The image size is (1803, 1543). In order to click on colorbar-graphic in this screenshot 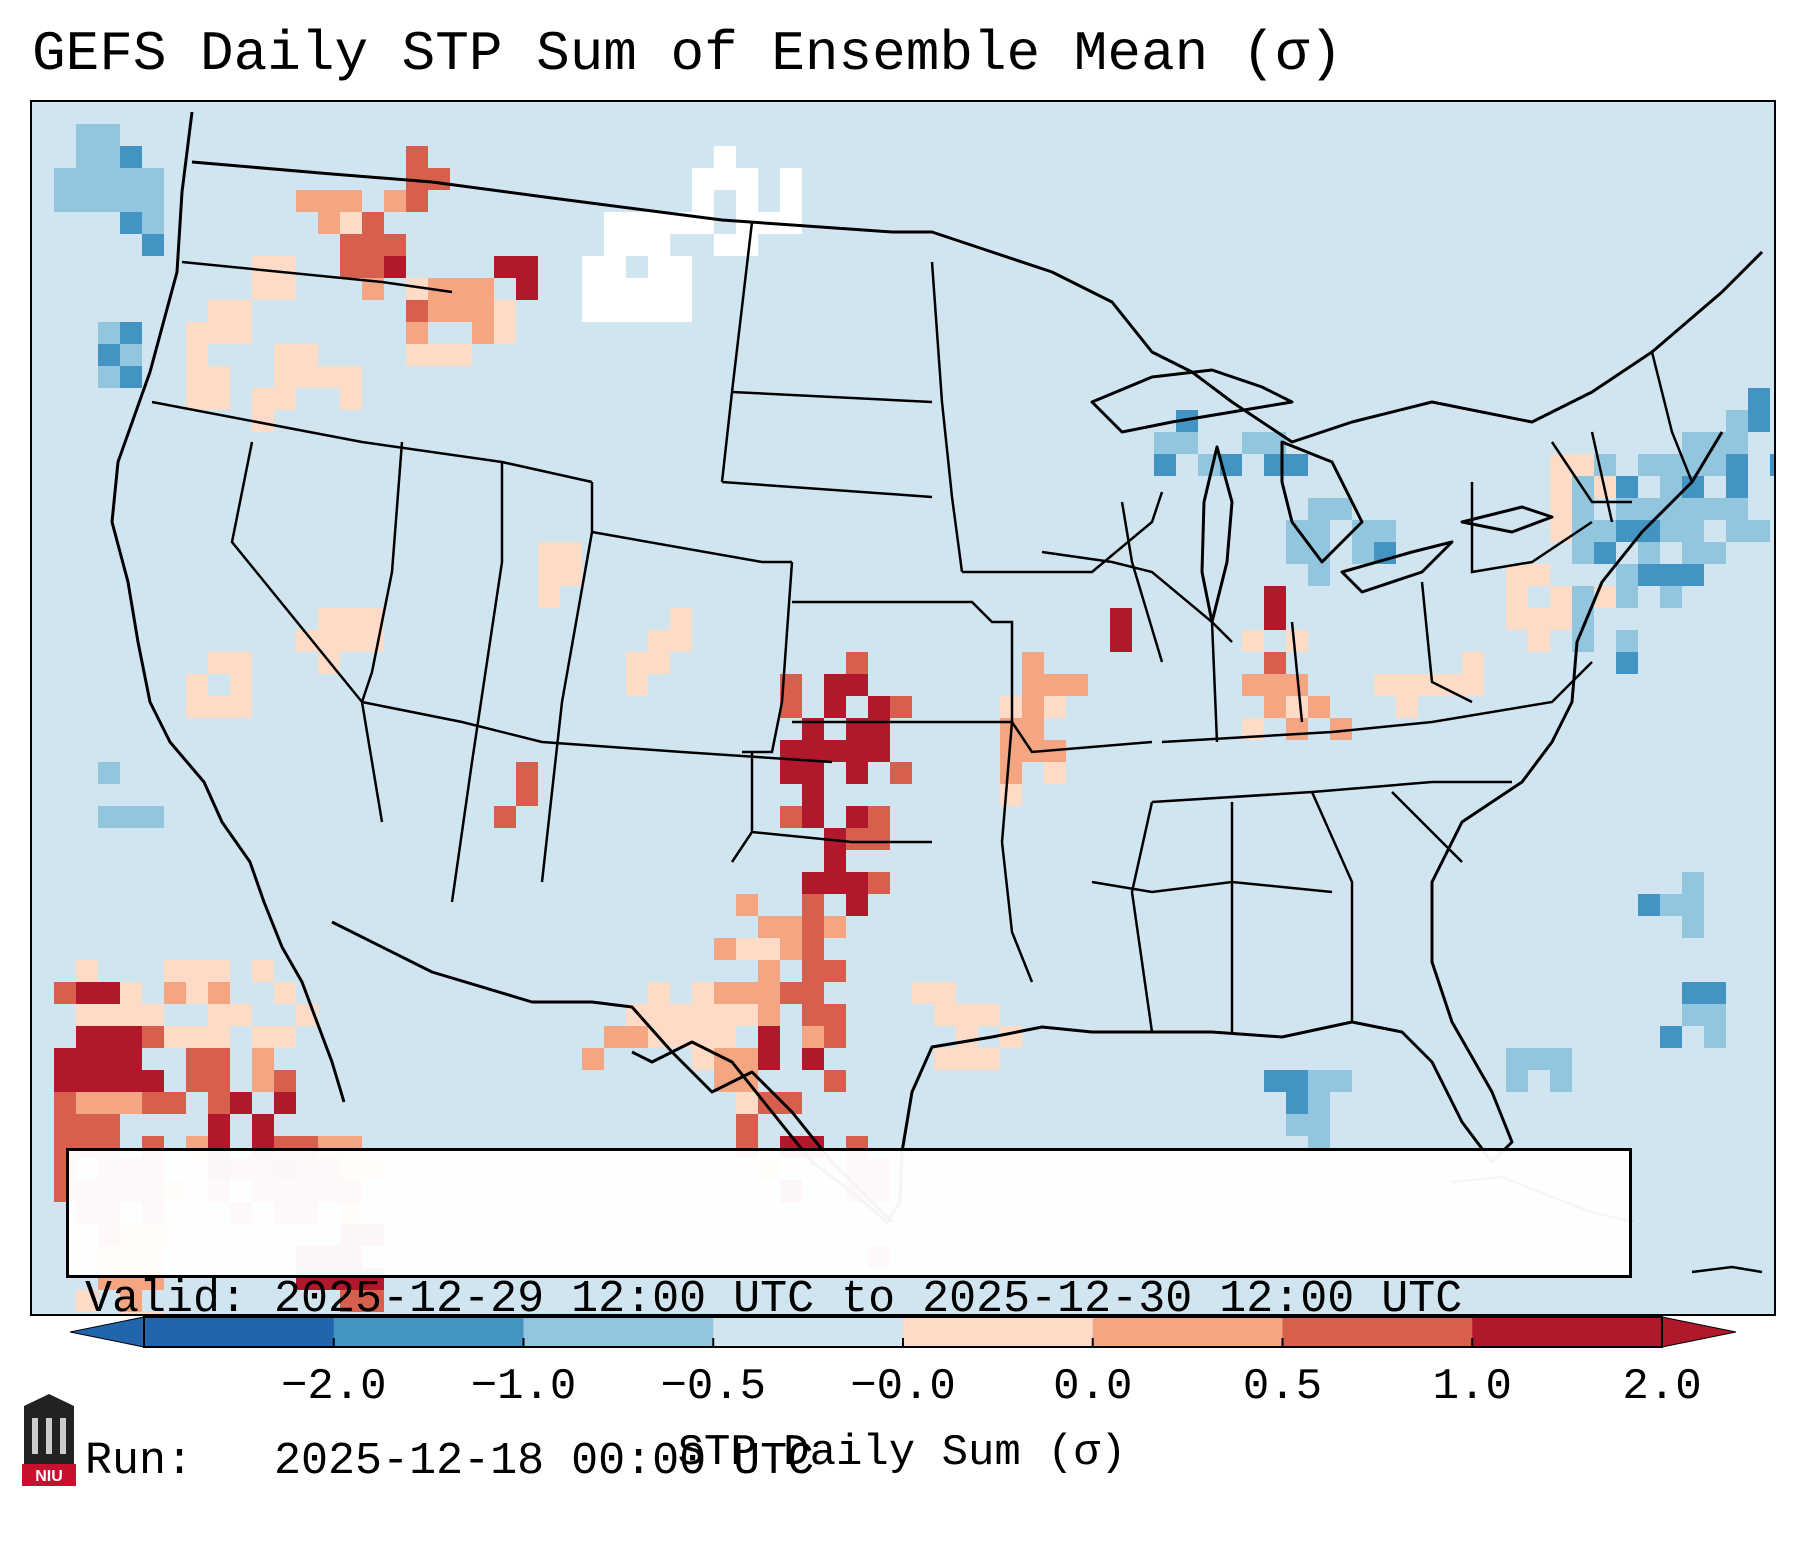, I will do `click(903, 1332)`.